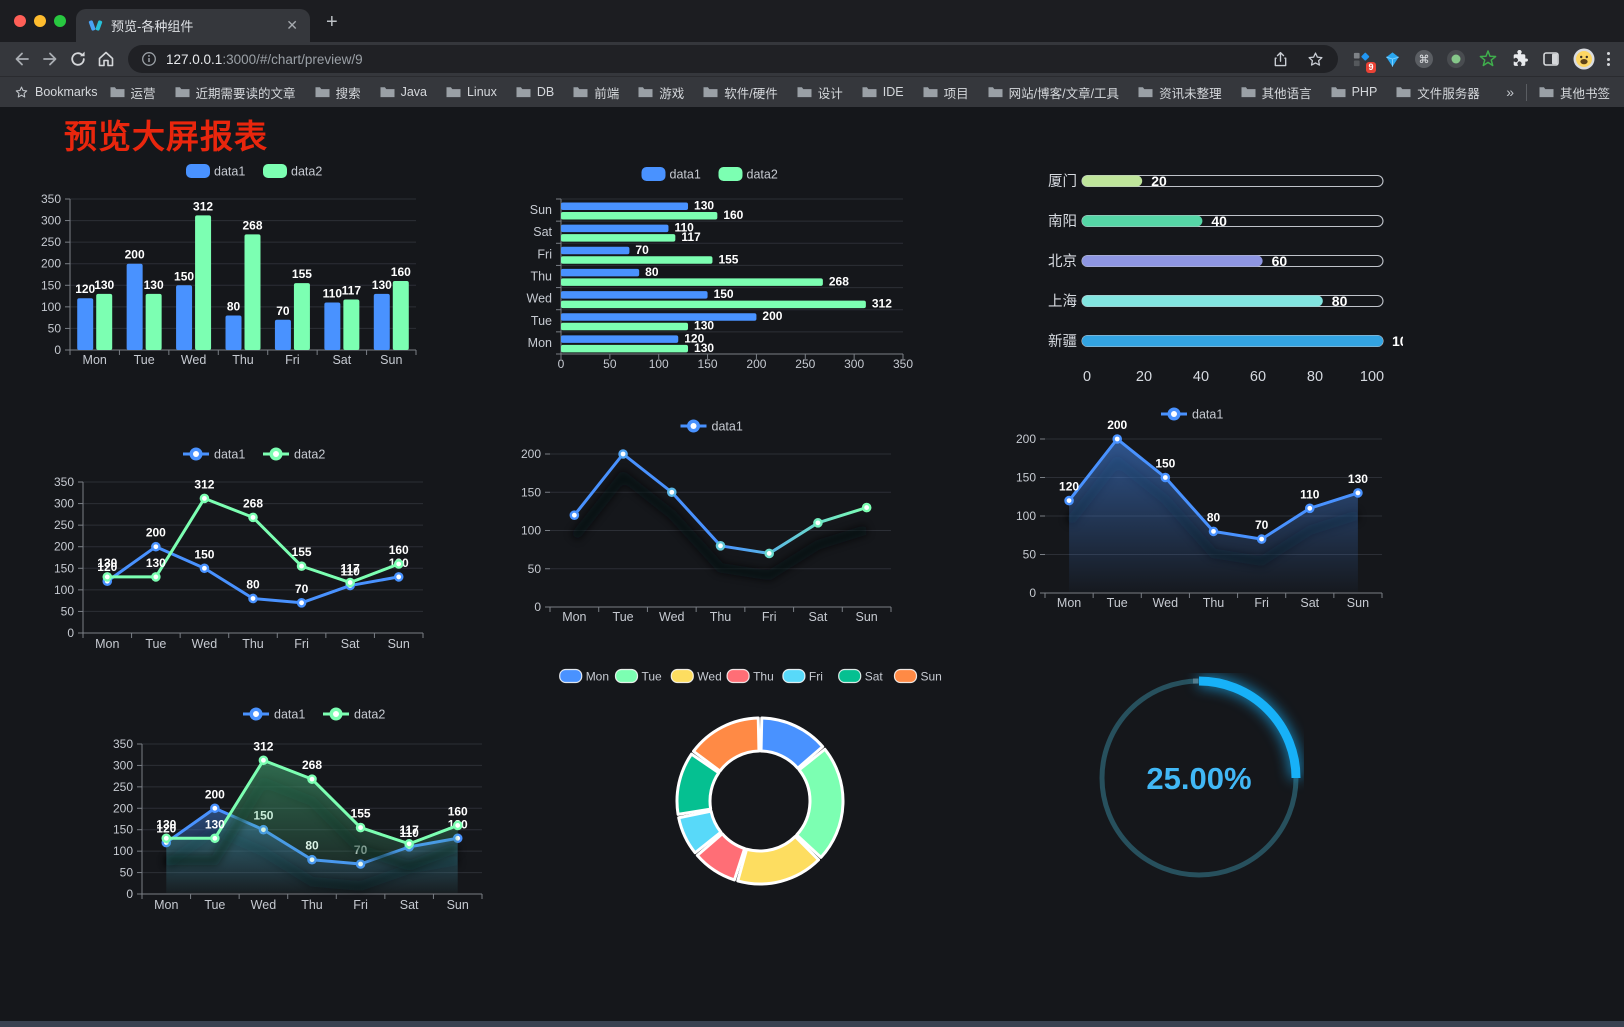  What do you see at coordinates (184, 317) in the screenshot?
I see `bar-data1-Wed` at bounding box center [184, 317].